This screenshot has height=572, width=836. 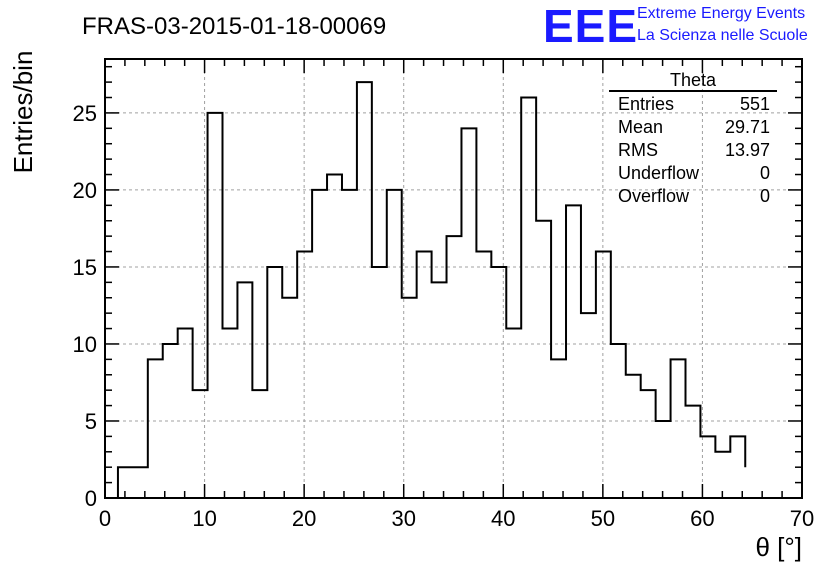 I want to click on x-tick-label: 20, so click(x=304, y=518).